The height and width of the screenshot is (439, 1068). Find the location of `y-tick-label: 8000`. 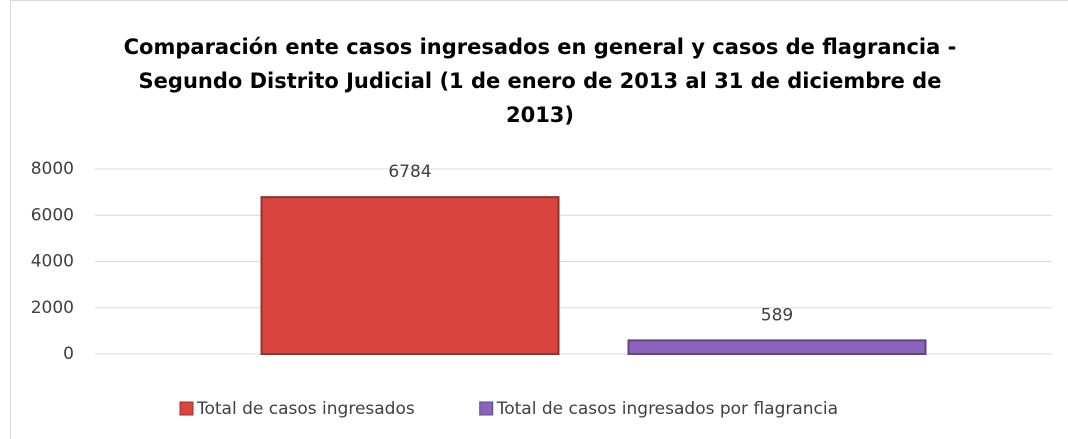

y-tick-label: 8000 is located at coordinates (52, 169).